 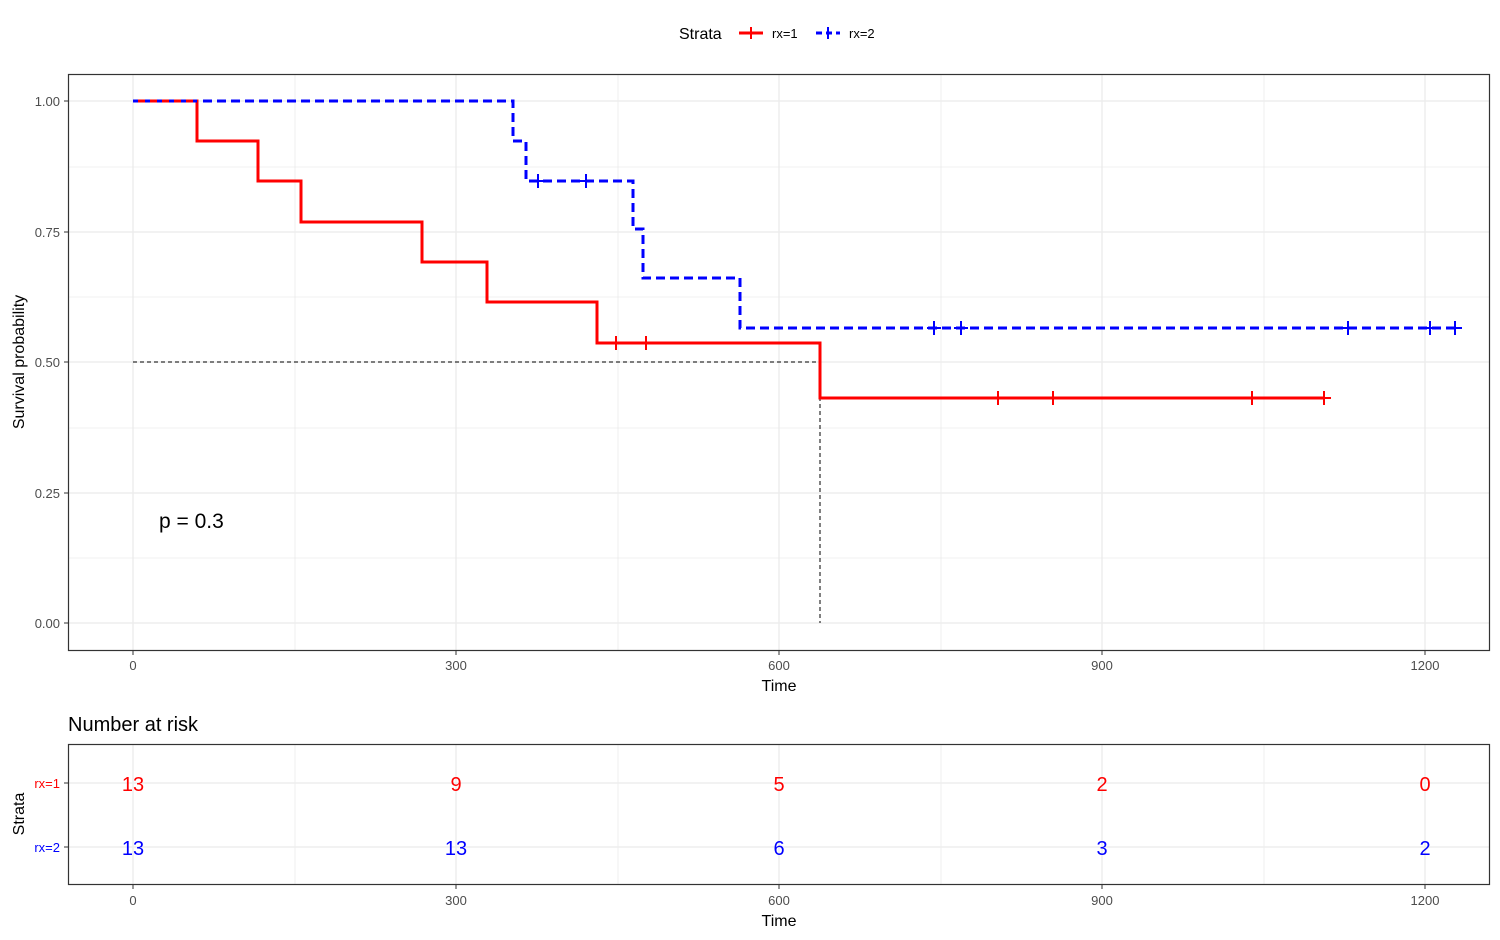 I want to click on p-value-annotation: p = 0.3, so click(x=191, y=521).